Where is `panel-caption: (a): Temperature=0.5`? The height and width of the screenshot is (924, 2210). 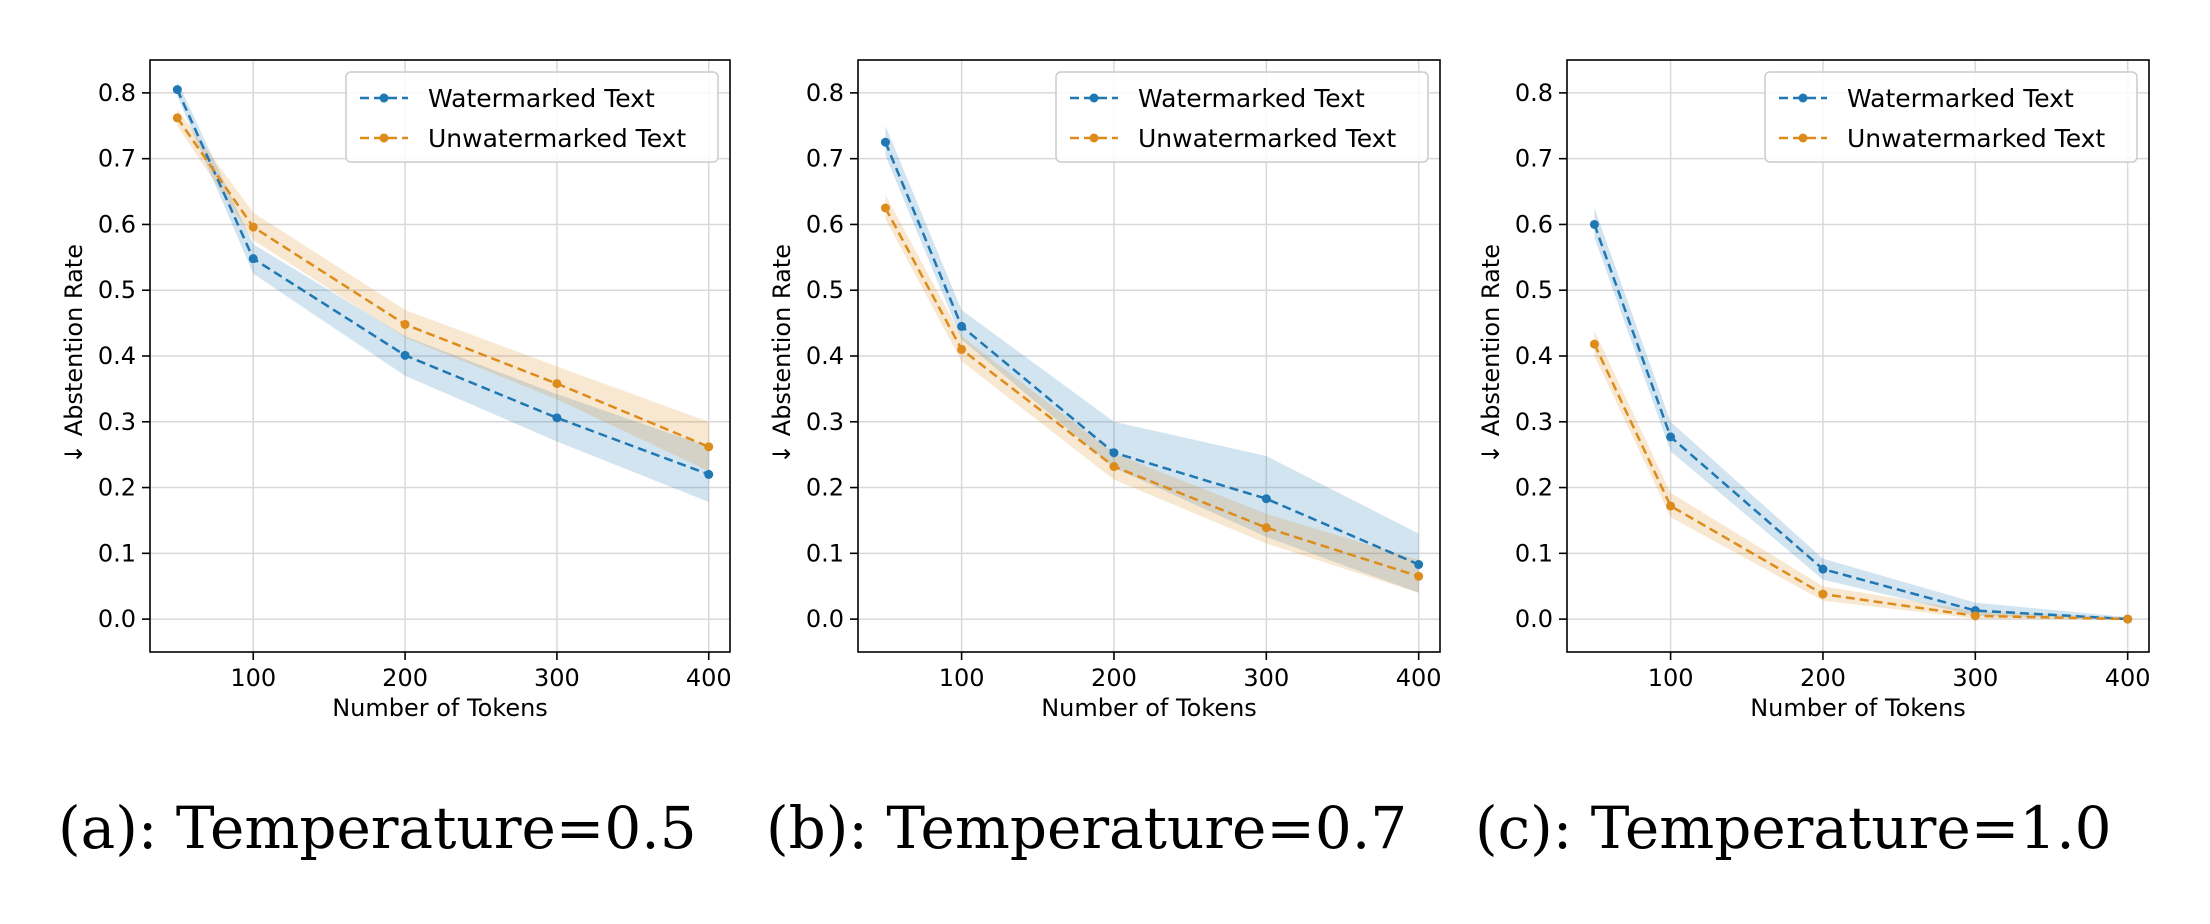
panel-caption: (a): Temperature=0.5 is located at coordinates (377, 828).